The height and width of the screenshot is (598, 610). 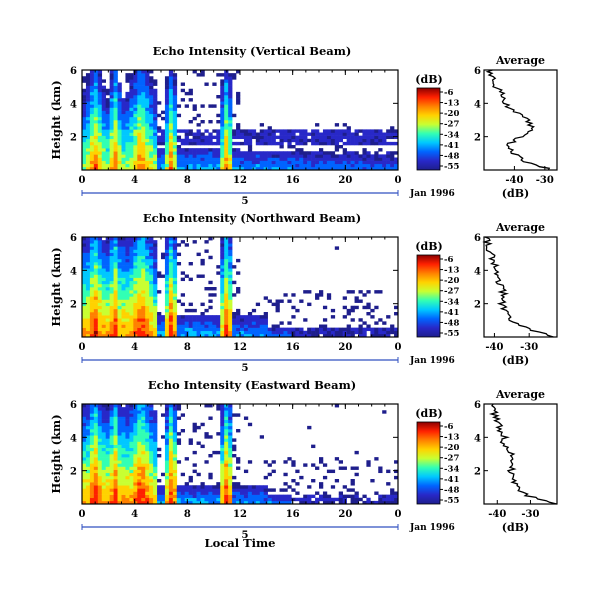 I want to click on x-tick-label: 0, so click(x=398, y=180).